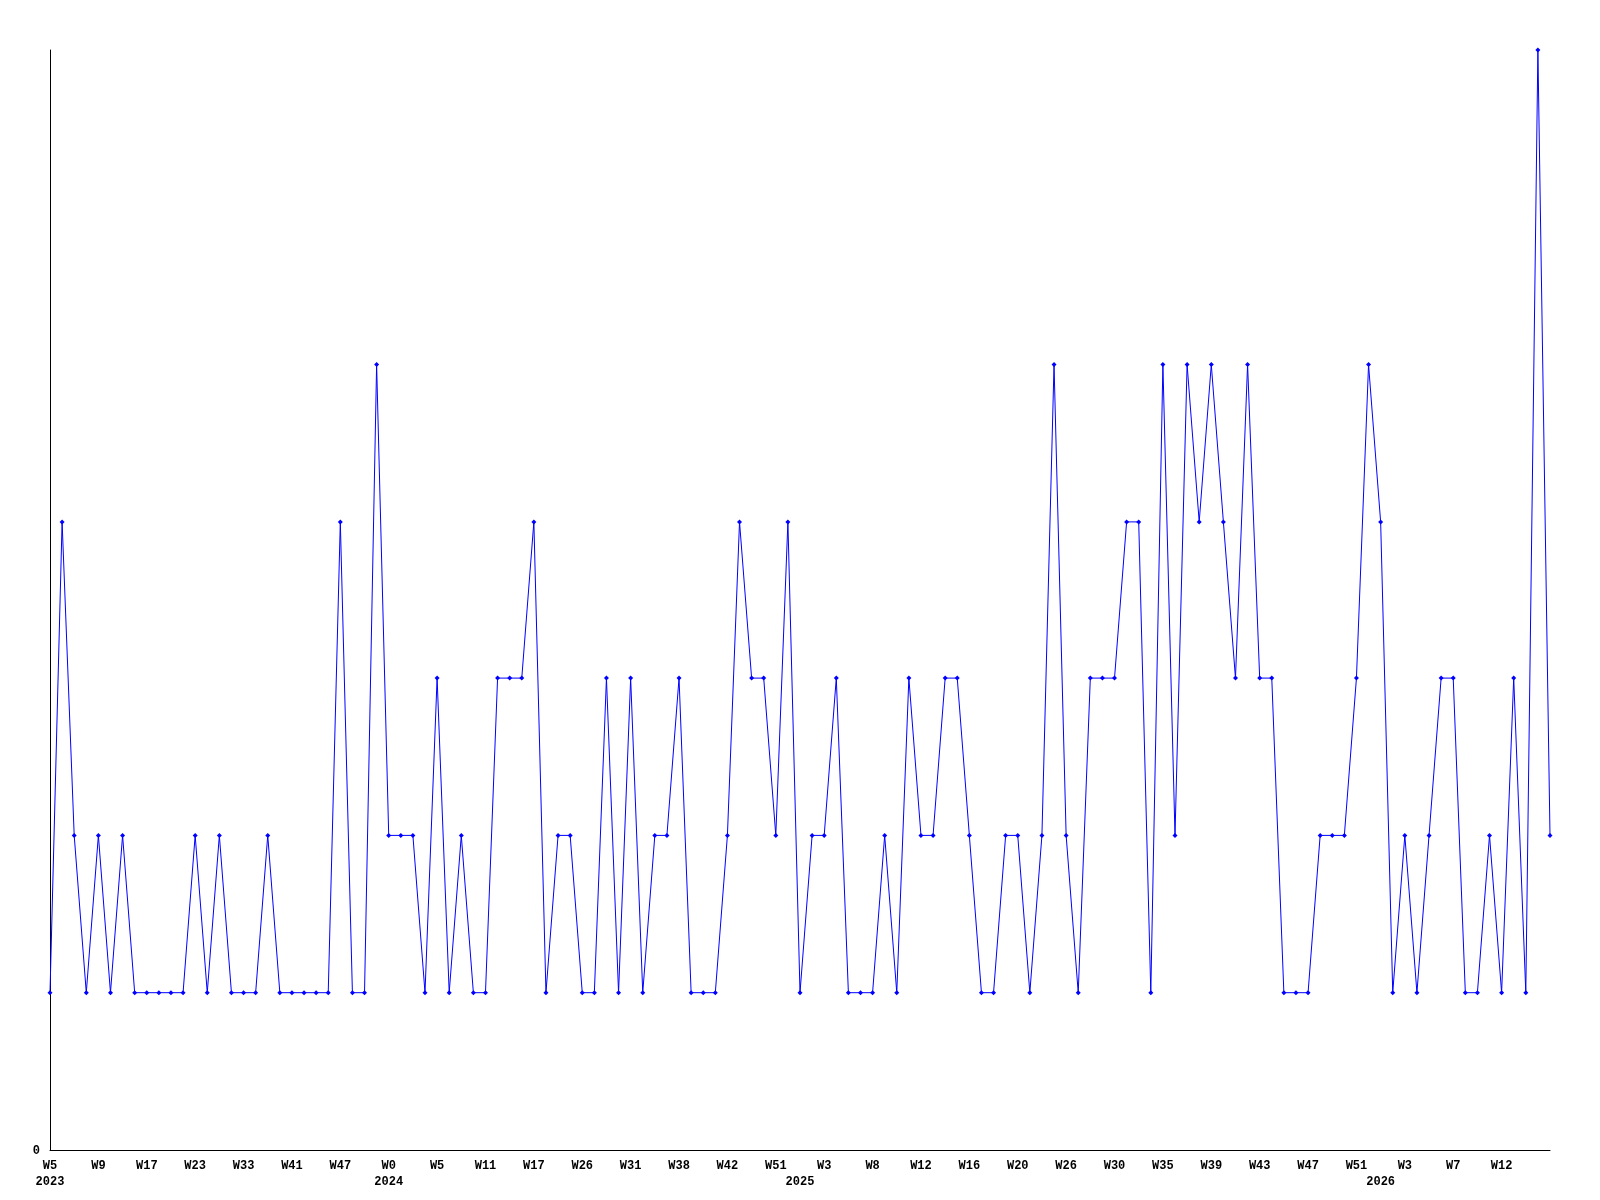 The image size is (1600, 1200). I want to click on x-tick-label: W30, so click(1114, 1166).